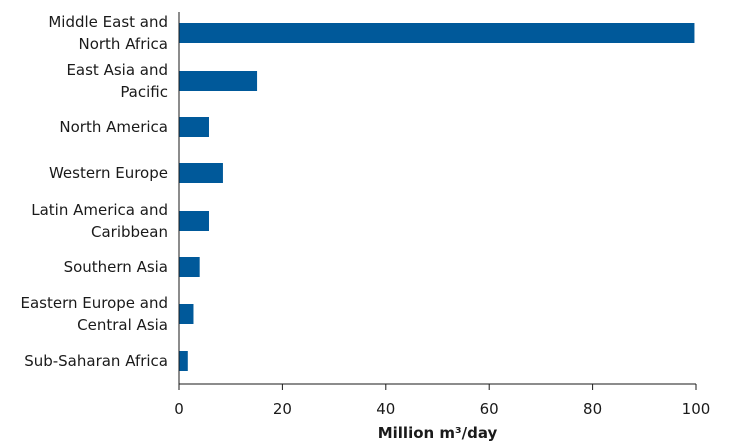 The height and width of the screenshot is (448, 730). Describe the element at coordinates (108, 22) in the screenshot. I see `category-label-0-line-0: Middle East and` at that location.